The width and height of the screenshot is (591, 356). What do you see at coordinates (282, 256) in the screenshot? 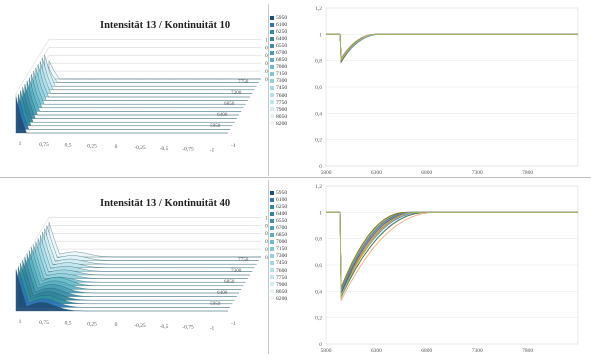
I see `legend-label: 7300` at bounding box center [282, 256].